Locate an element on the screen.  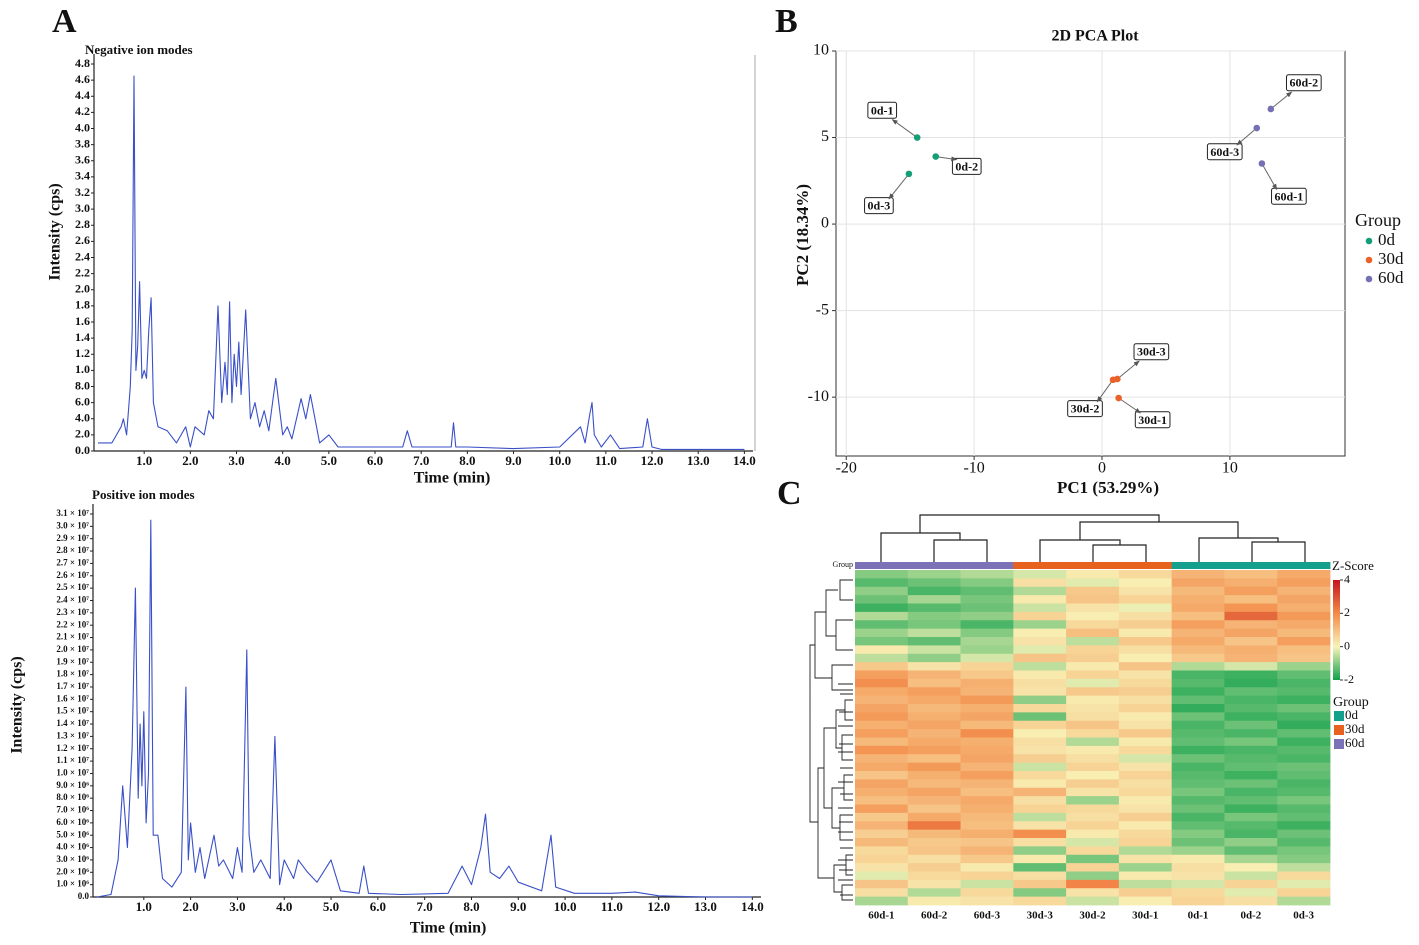
y-tick-label: 1.1 × 10⁷ is located at coordinates (72, 760).